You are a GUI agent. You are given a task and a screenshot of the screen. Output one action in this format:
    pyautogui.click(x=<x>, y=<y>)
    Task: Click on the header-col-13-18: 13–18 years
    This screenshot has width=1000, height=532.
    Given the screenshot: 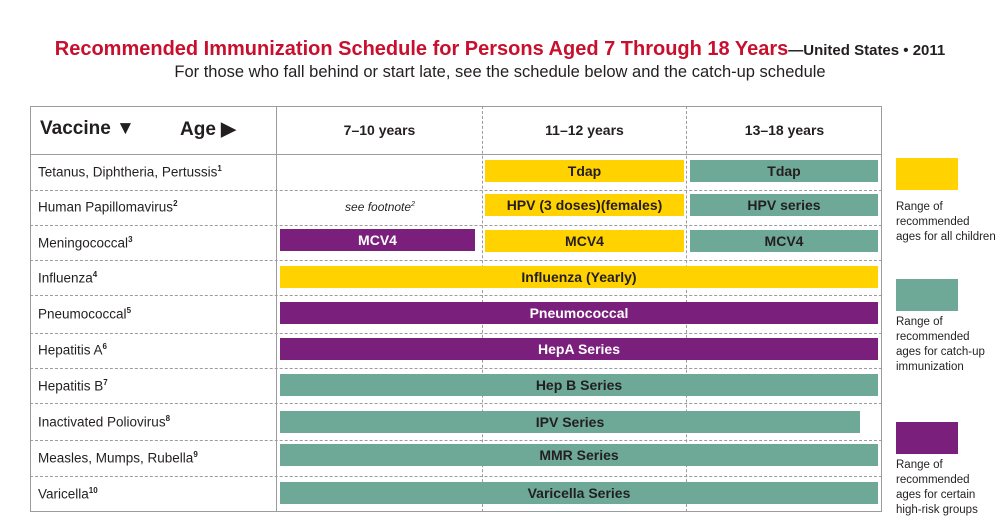 What is the action you would take?
    pyautogui.click(x=784, y=130)
    